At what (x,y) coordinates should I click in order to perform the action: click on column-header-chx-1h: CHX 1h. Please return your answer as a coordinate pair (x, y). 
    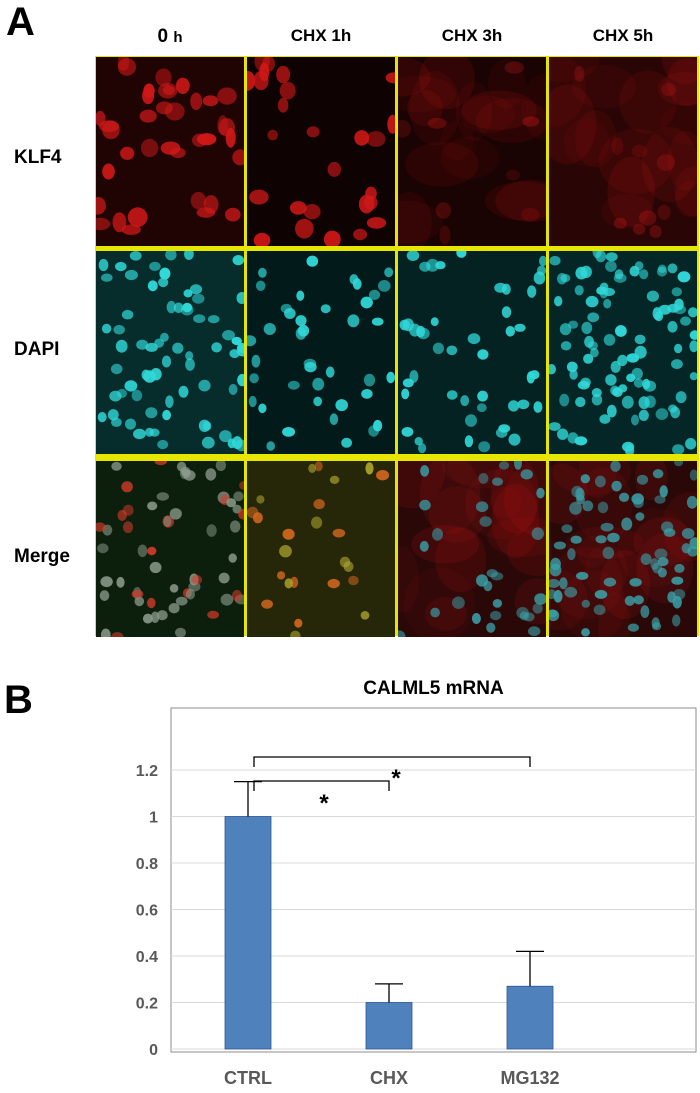
    Looking at the image, I should click on (321, 35).